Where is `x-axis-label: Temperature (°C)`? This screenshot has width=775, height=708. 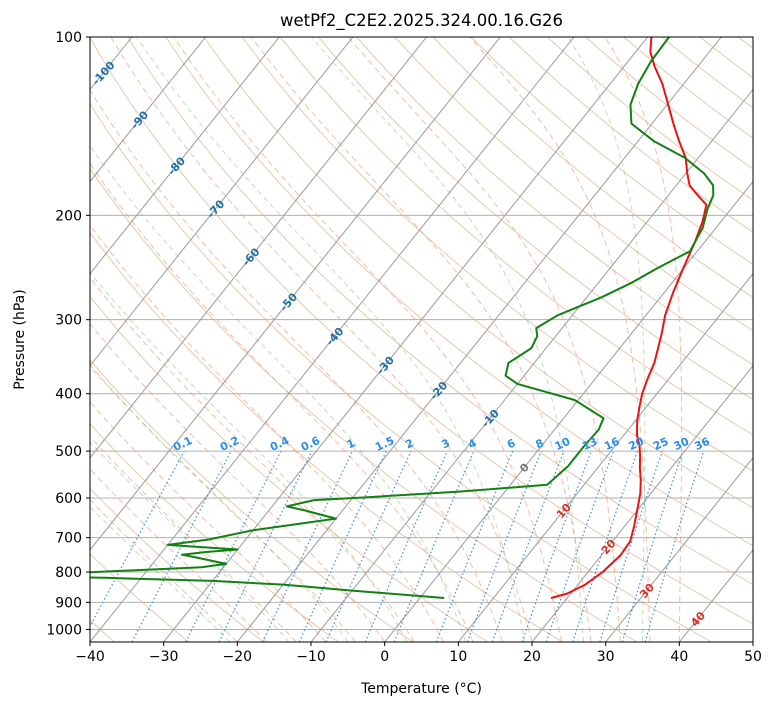 x-axis-label: Temperature (°C) is located at coordinates (421, 689).